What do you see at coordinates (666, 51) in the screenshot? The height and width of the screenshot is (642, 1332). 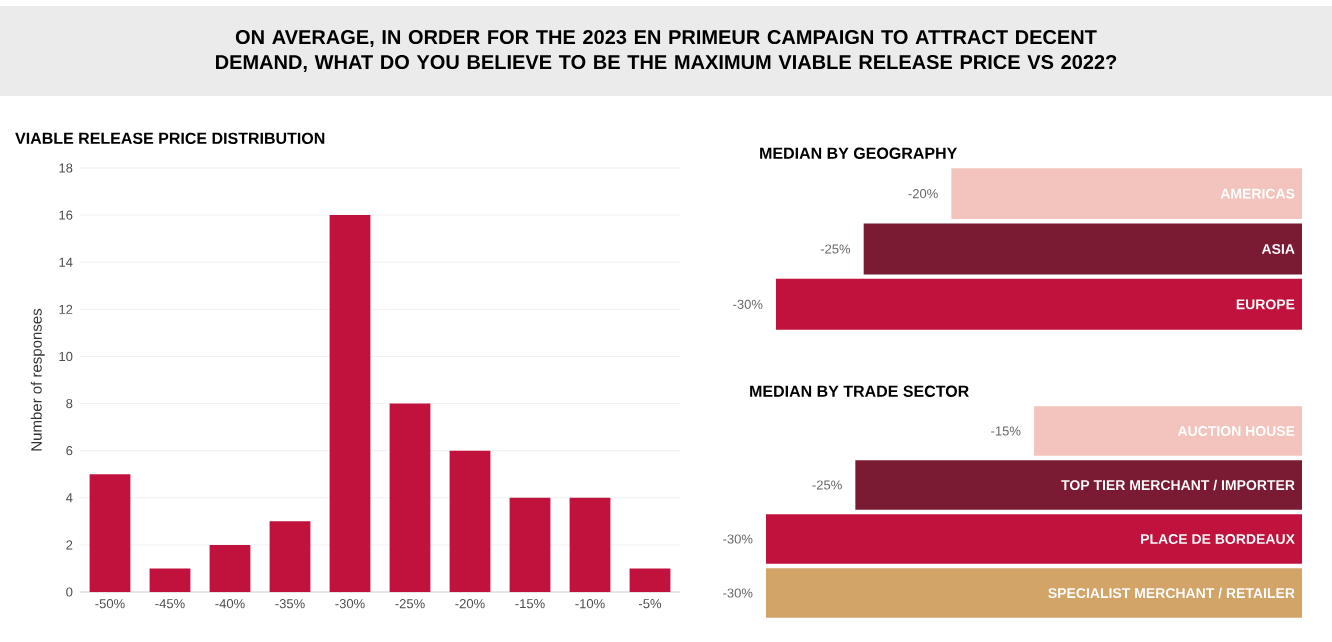 I see `chart-title: ON AVERAGE, IN ORDER FOR THE 2023 EN PRIMEUR CAMPAIGN TO ATTRACT DECENT DEMAND, WHAT DO YOU BELIEVE TO BE THE MAXIMUM VIABLE RELEASE PRICE VS 2022?` at bounding box center [666, 51].